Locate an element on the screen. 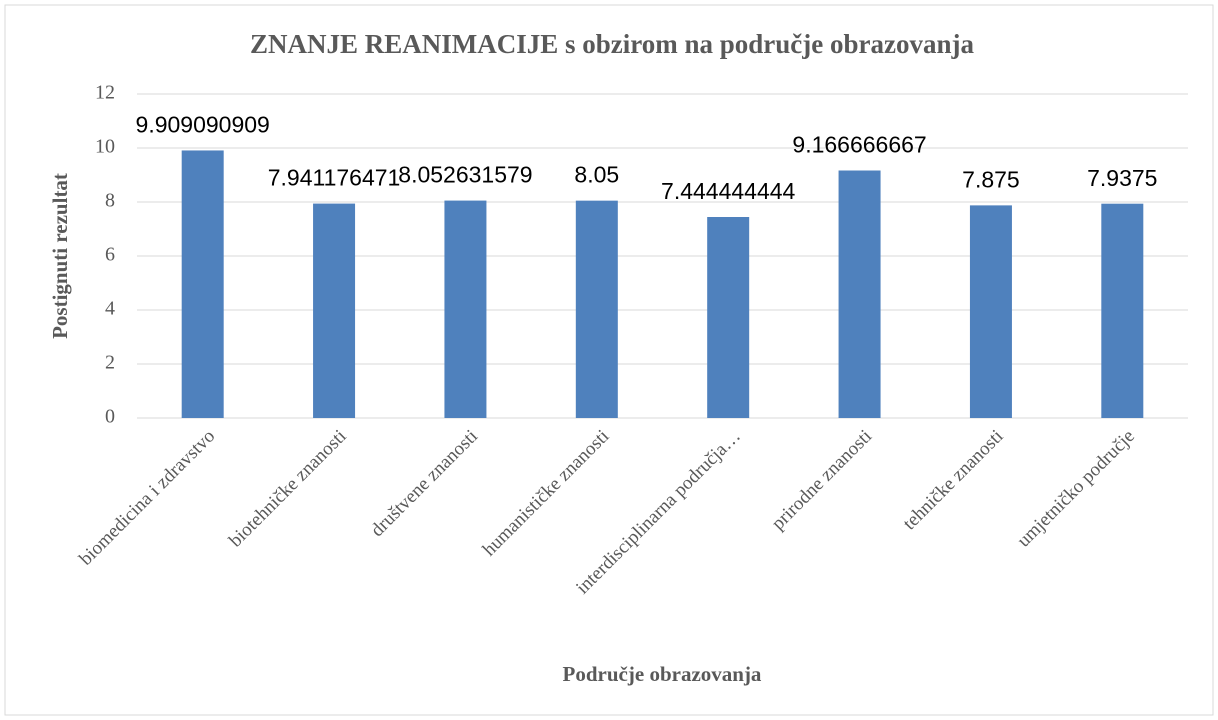  y-tick-label: 0 is located at coordinates (110, 417).